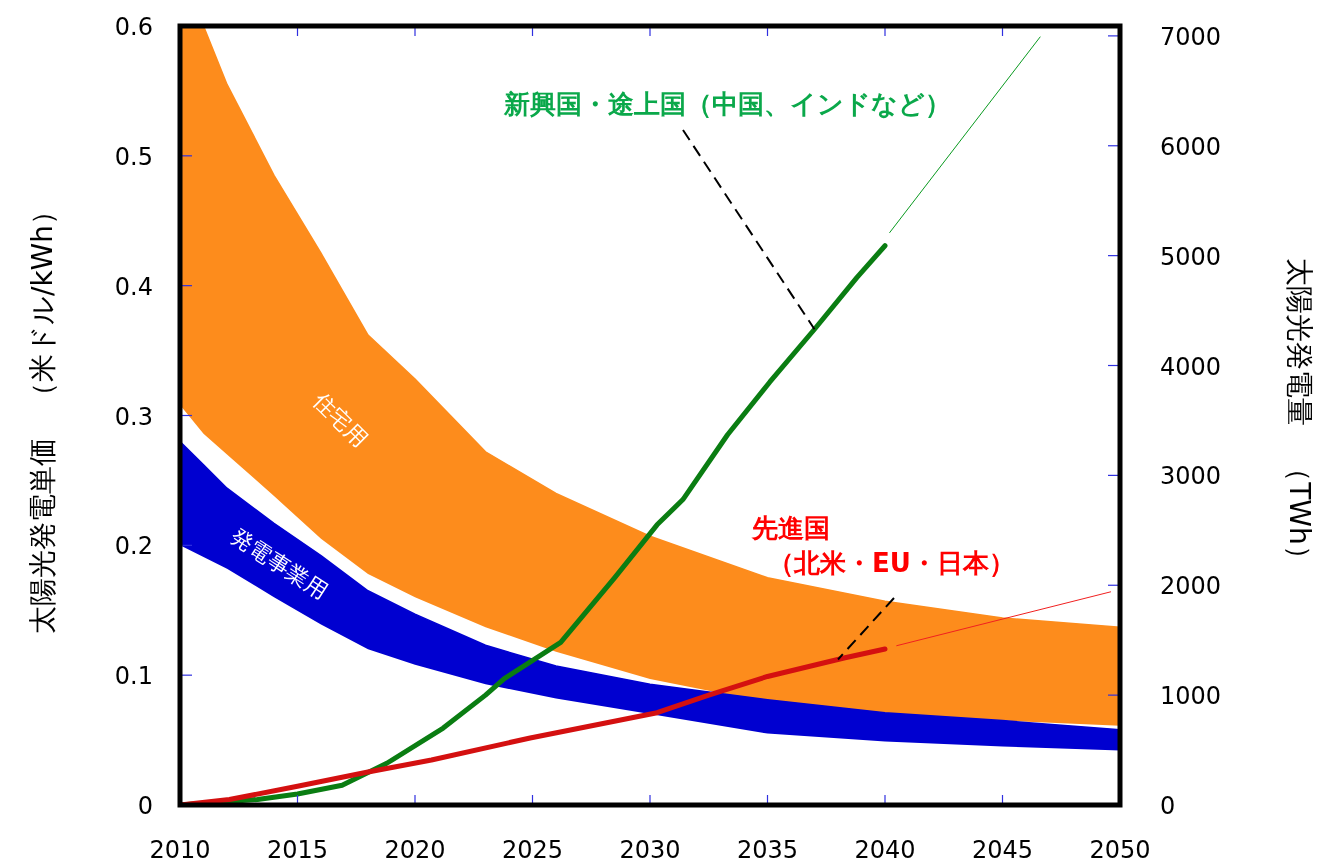  What do you see at coordinates (133, 286) in the screenshot?
I see `y-tick-label: 0.4` at bounding box center [133, 286].